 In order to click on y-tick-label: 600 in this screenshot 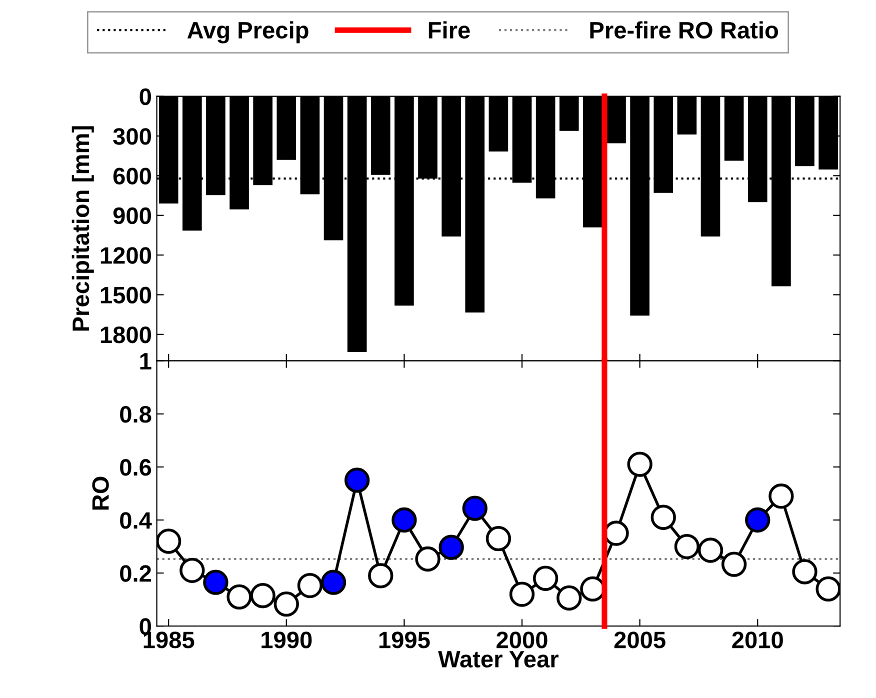, I will do `click(132, 176)`.